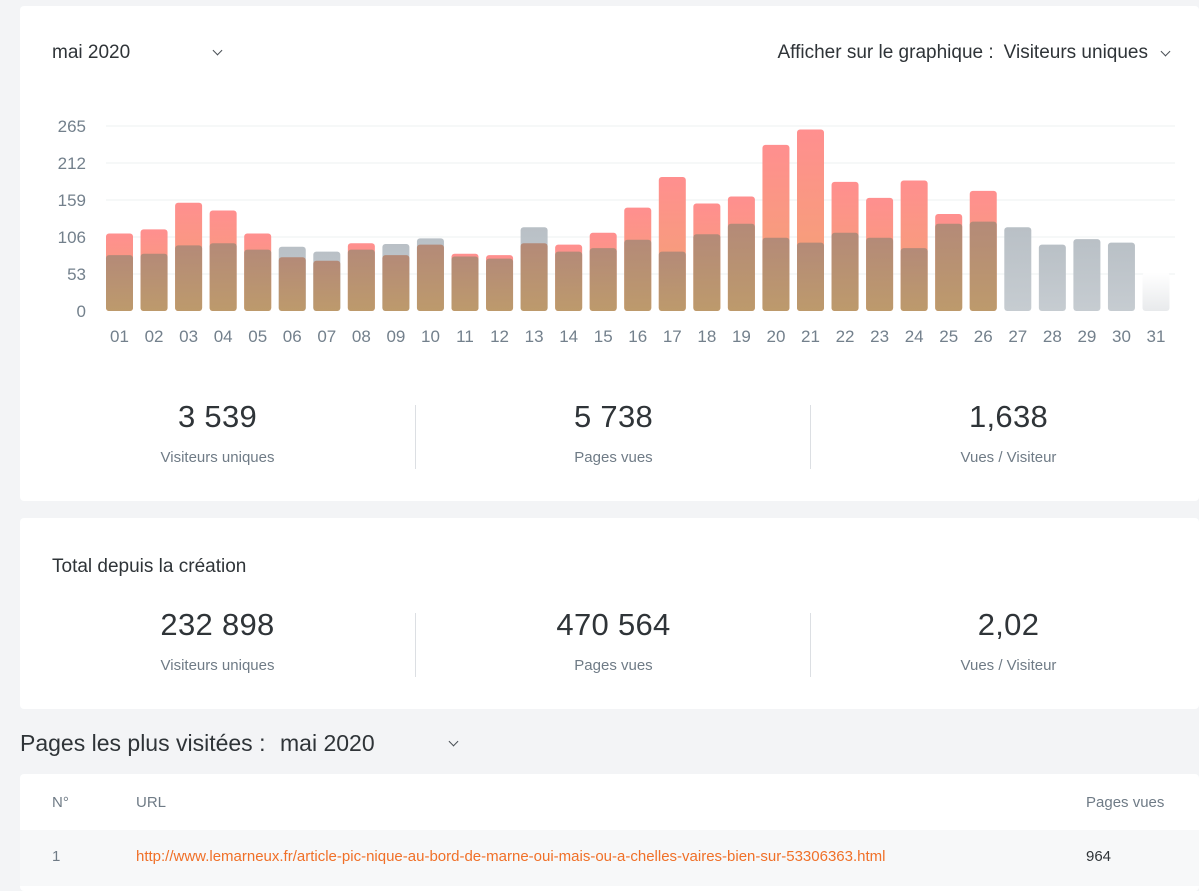  Describe the element at coordinates (499, 336) in the screenshot. I see `x-tick-label: 12` at that location.